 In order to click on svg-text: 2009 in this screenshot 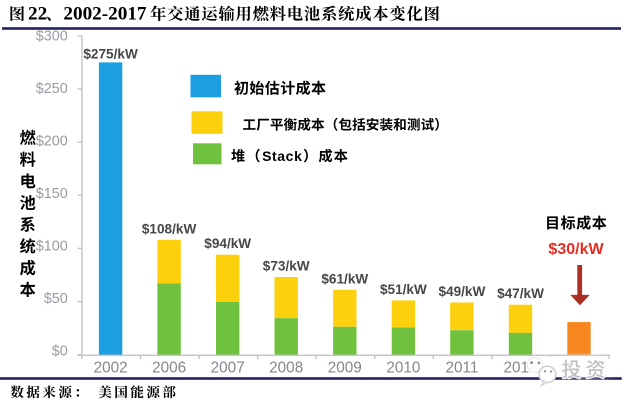, I will do `click(345, 368)`.